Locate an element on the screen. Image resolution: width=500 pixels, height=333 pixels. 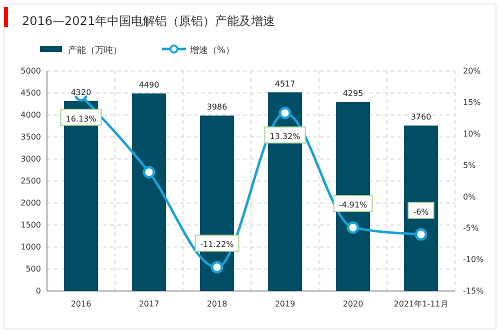
y-tick-label: 3000 is located at coordinates (30, 159).